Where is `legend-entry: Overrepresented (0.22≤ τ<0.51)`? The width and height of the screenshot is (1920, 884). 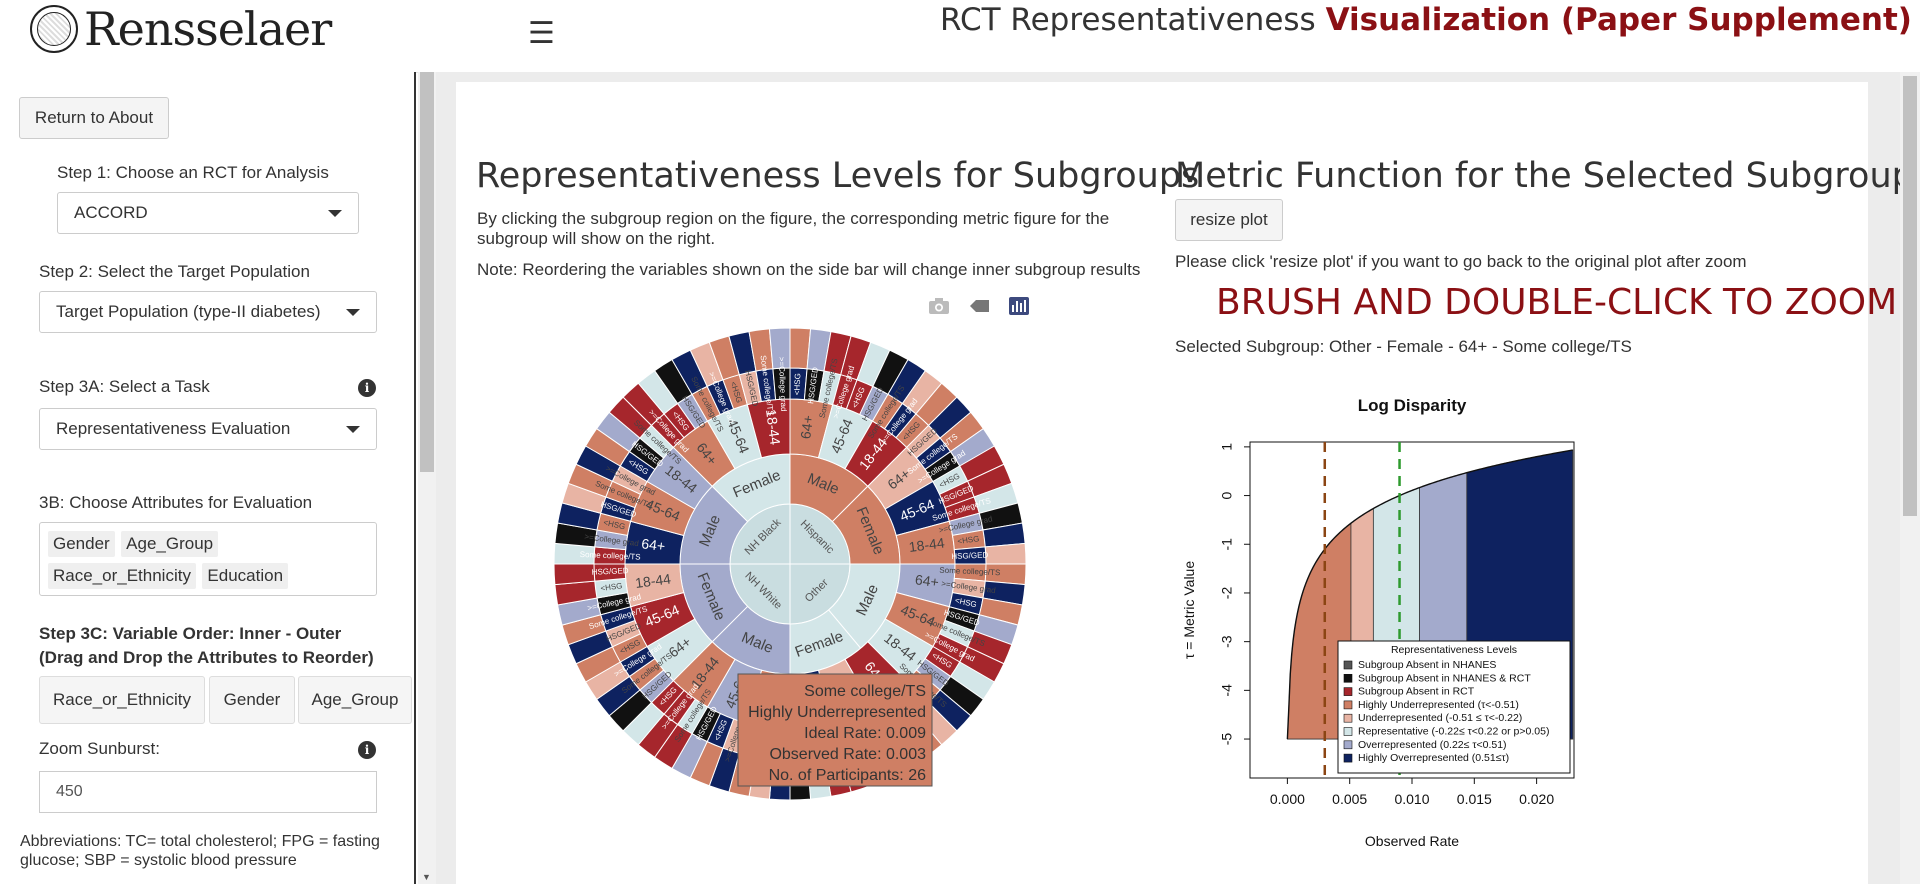
legend-entry: Overrepresented (0.22≤ τ<0.51) is located at coordinates (1432, 745).